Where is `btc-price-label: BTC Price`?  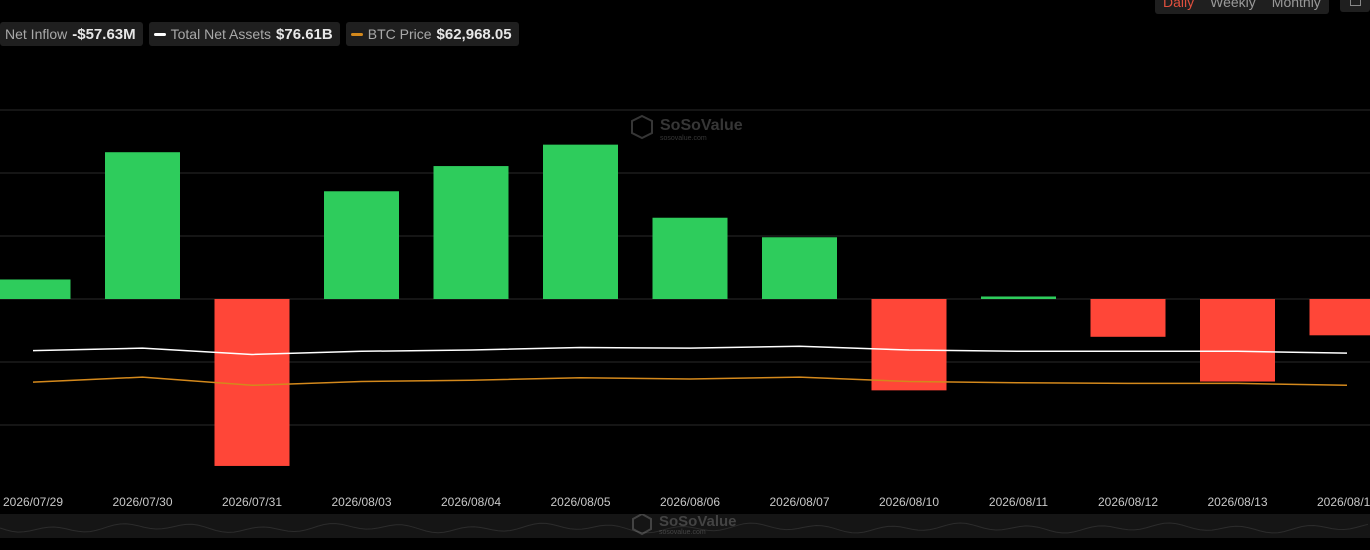 btc-price-label: BTC Price is located at coordinates (399, 34).